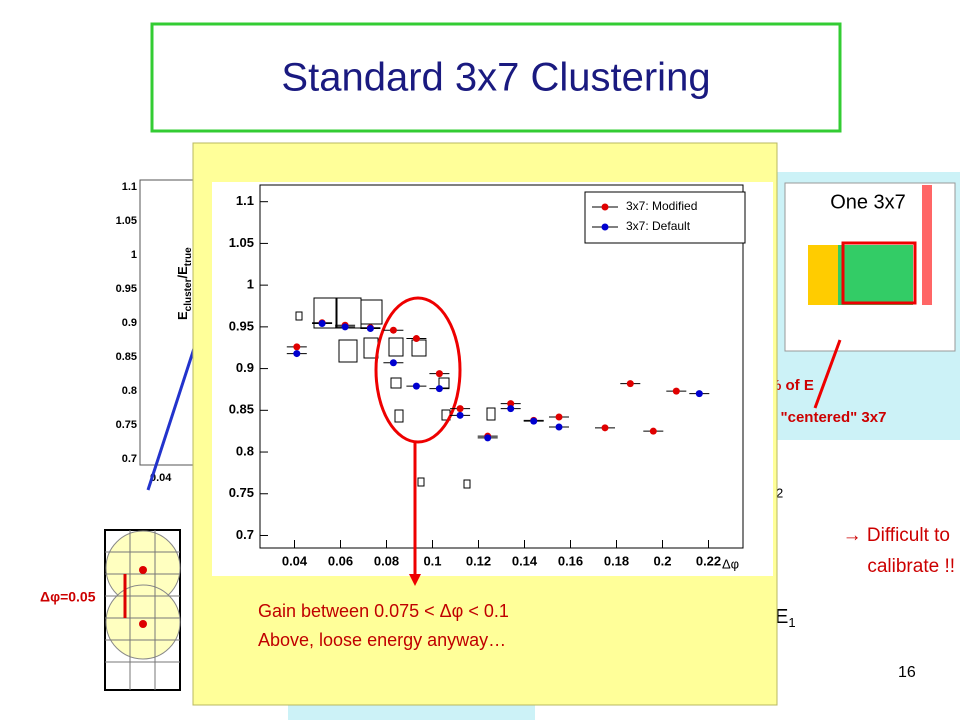  I want to click on x-tick-label: 0.16, so click(570, 560).